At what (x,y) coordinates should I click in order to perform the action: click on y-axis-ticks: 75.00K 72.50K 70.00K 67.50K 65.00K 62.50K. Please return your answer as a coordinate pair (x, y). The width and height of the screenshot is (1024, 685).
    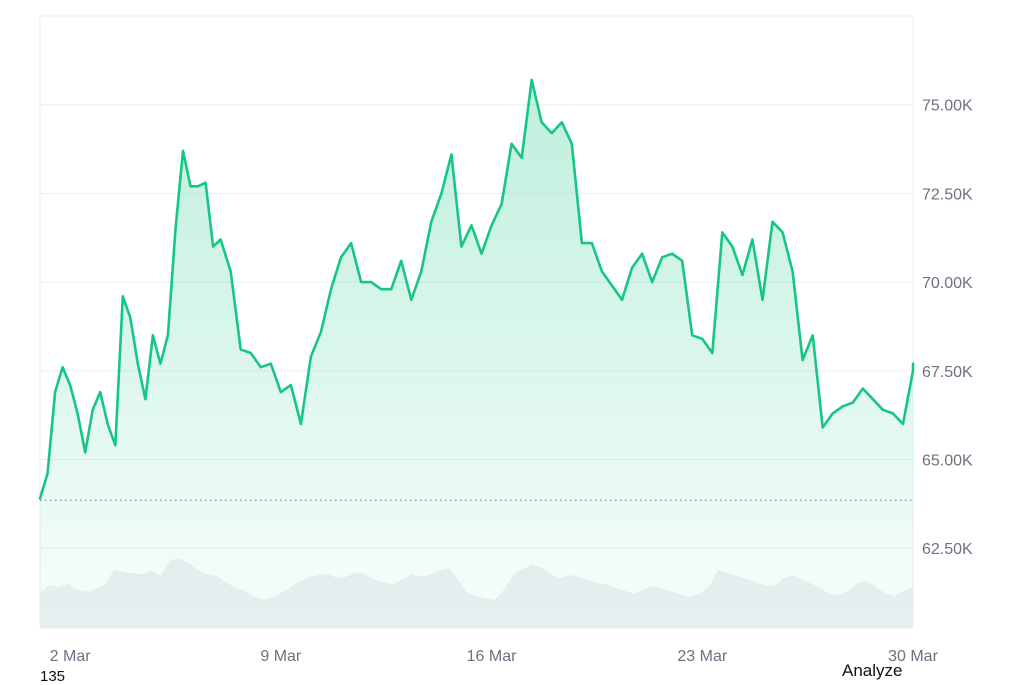
    Looking at the image, I should click on (947, 328).